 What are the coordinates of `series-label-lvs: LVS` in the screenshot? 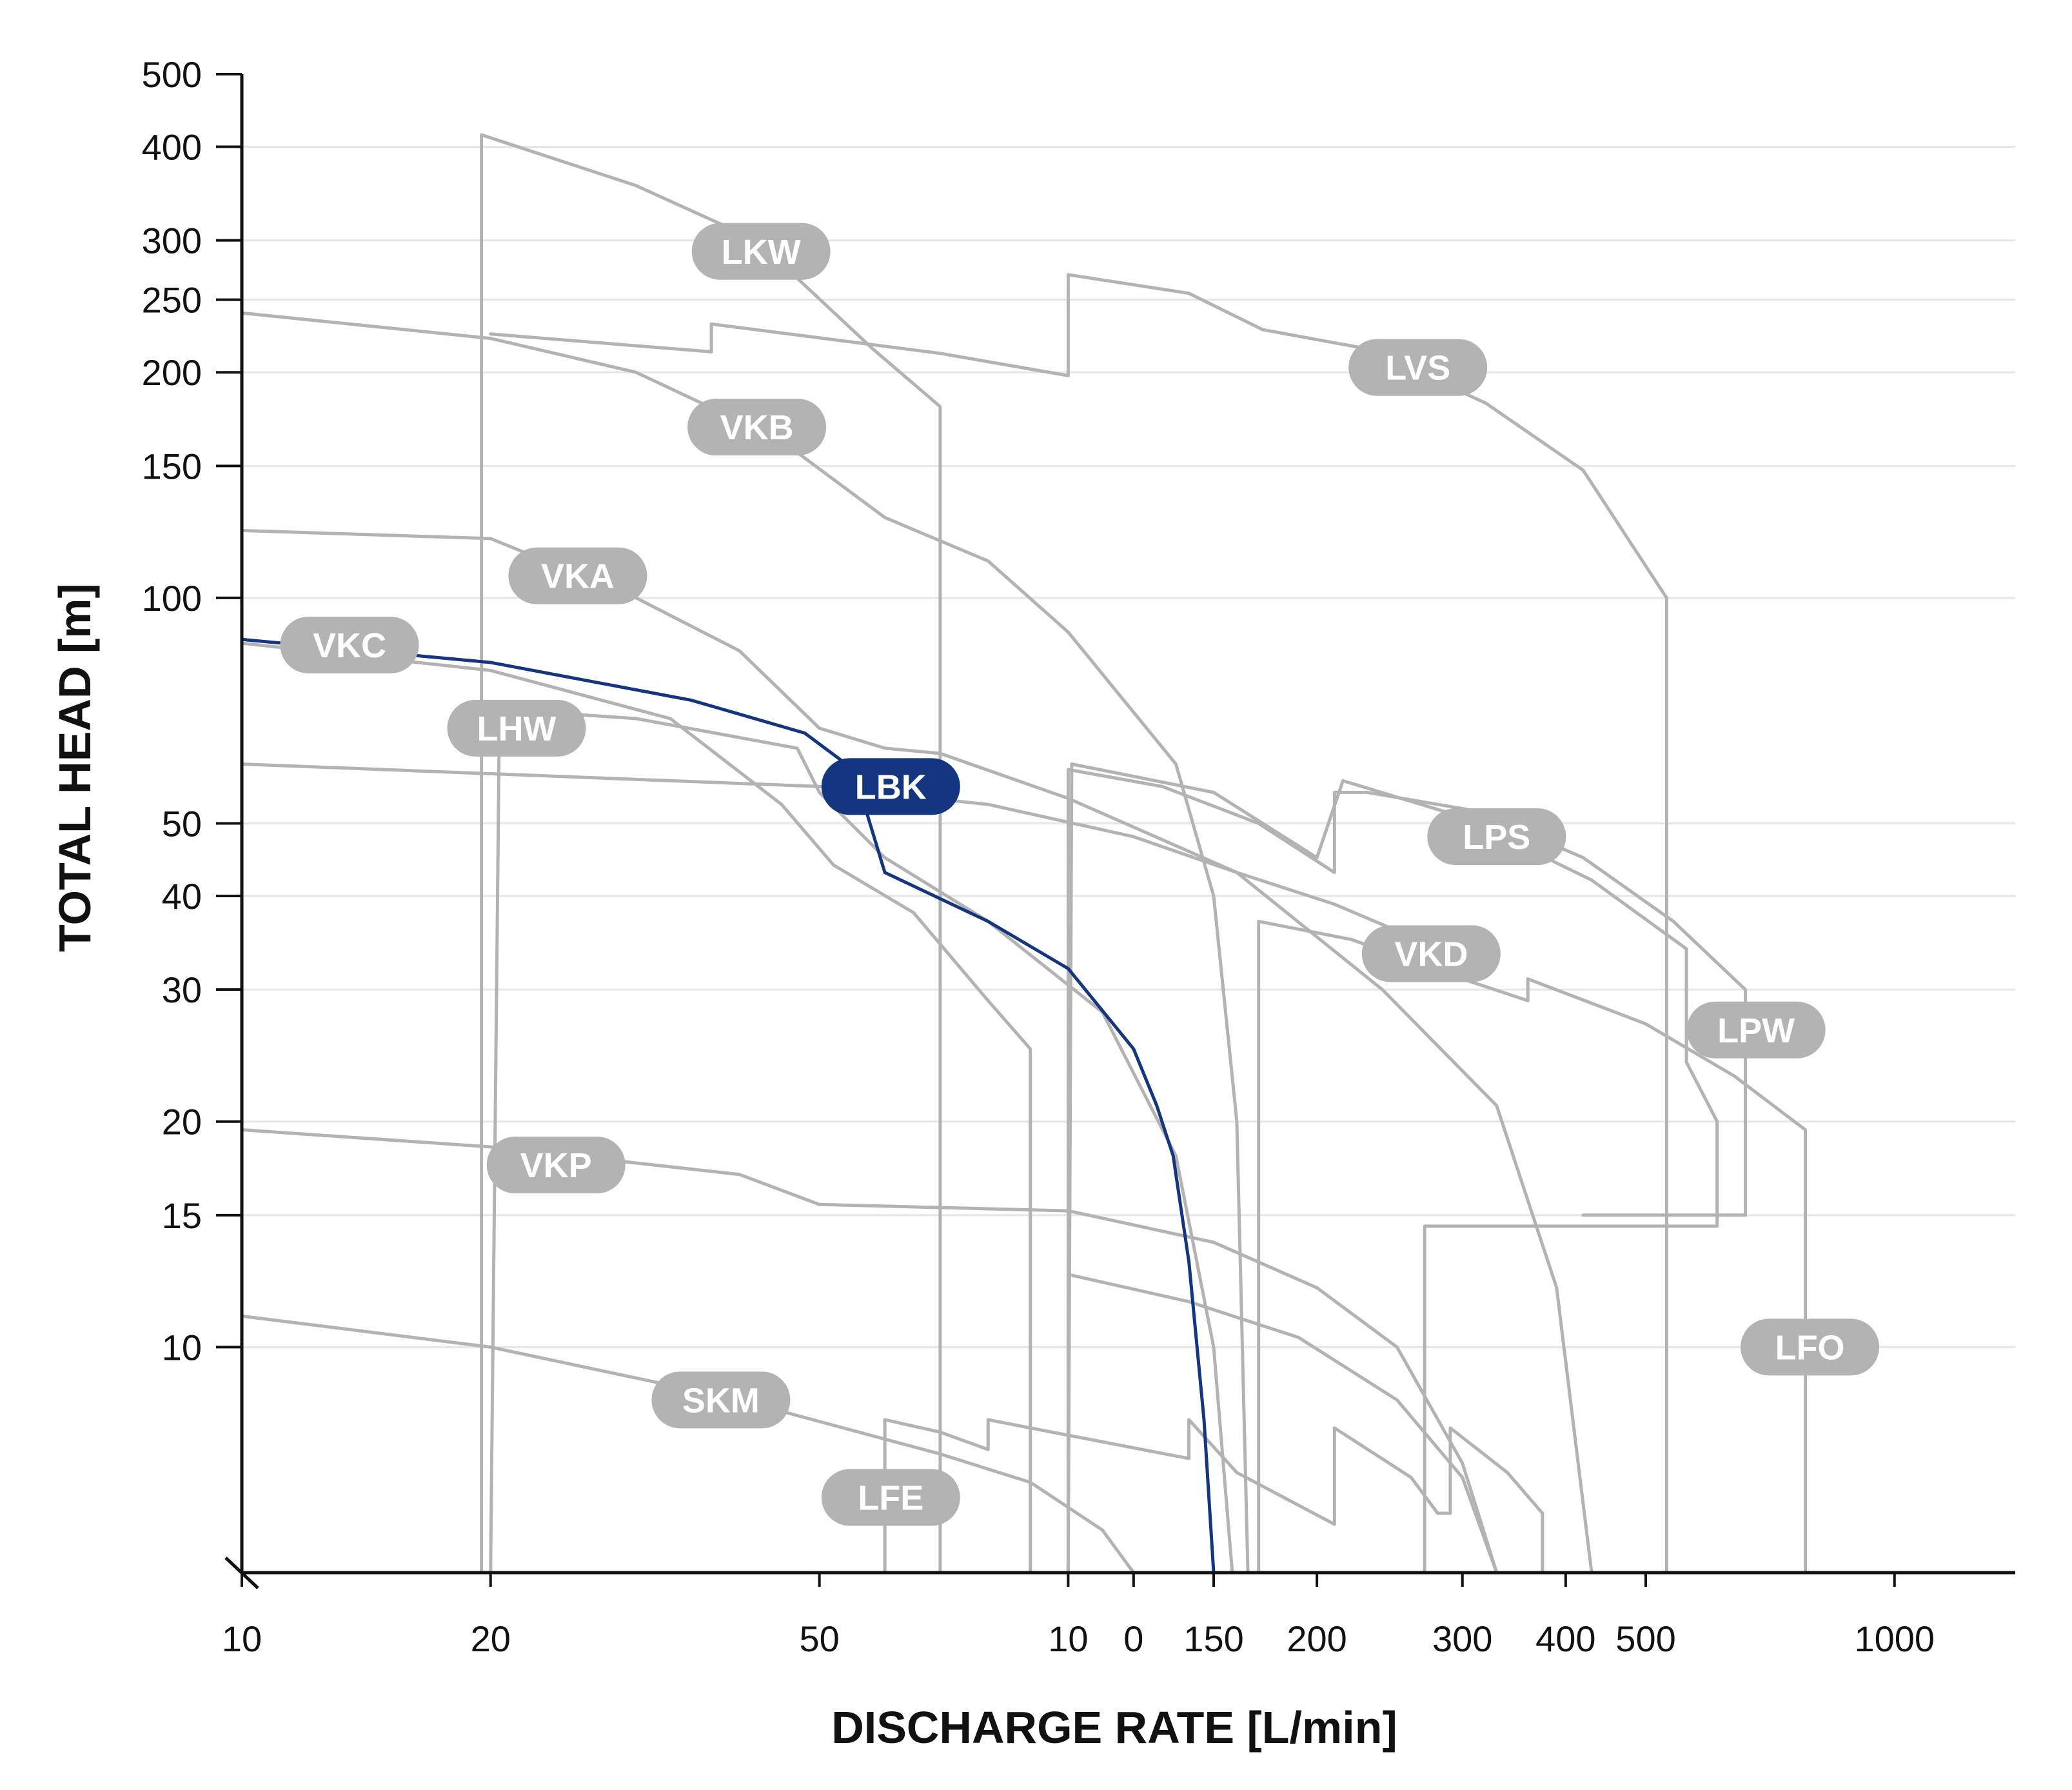 It's located at (1418, 367).